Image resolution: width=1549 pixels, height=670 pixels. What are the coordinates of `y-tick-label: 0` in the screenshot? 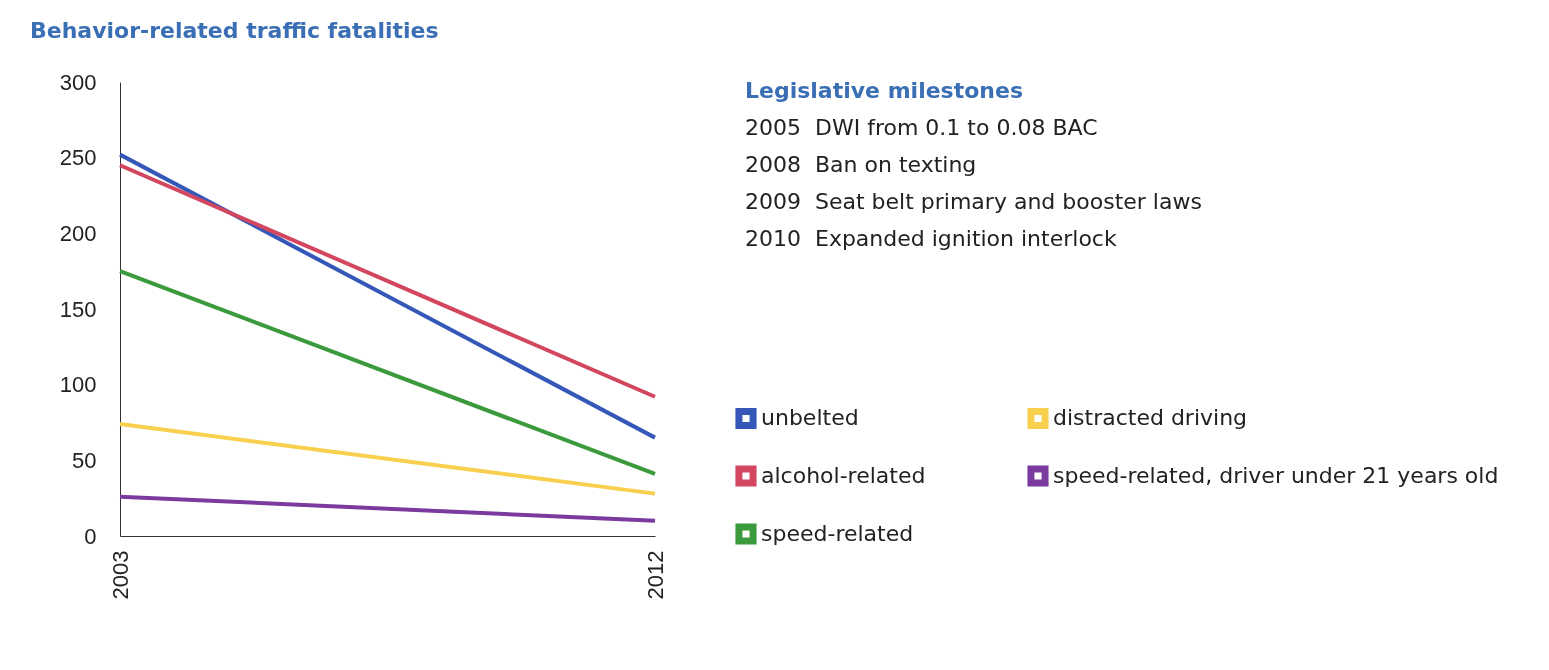 It's located at (90, 536).